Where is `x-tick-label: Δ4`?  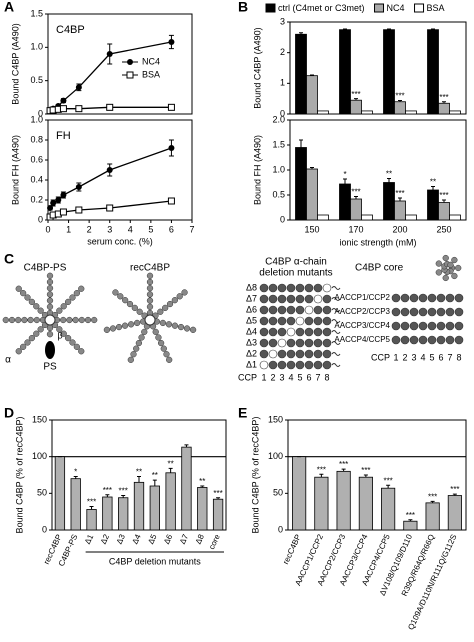
x-tick-label: Δ4 is located at coordinates (136, 538).